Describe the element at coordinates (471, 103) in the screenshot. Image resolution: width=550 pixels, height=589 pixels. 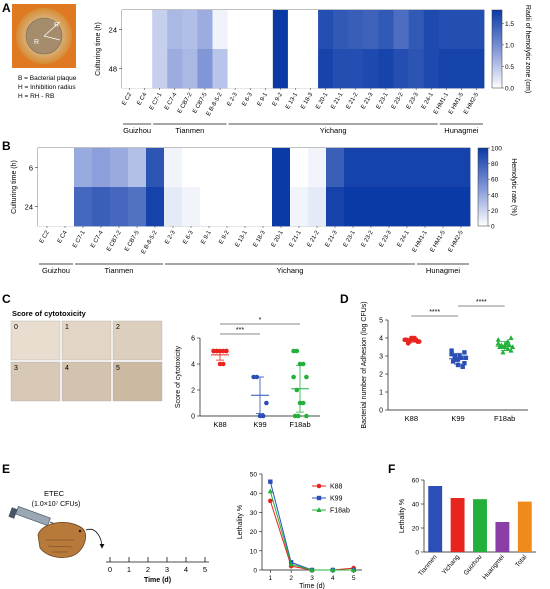
I see `x-tick-label: E HM2-5` at that location.